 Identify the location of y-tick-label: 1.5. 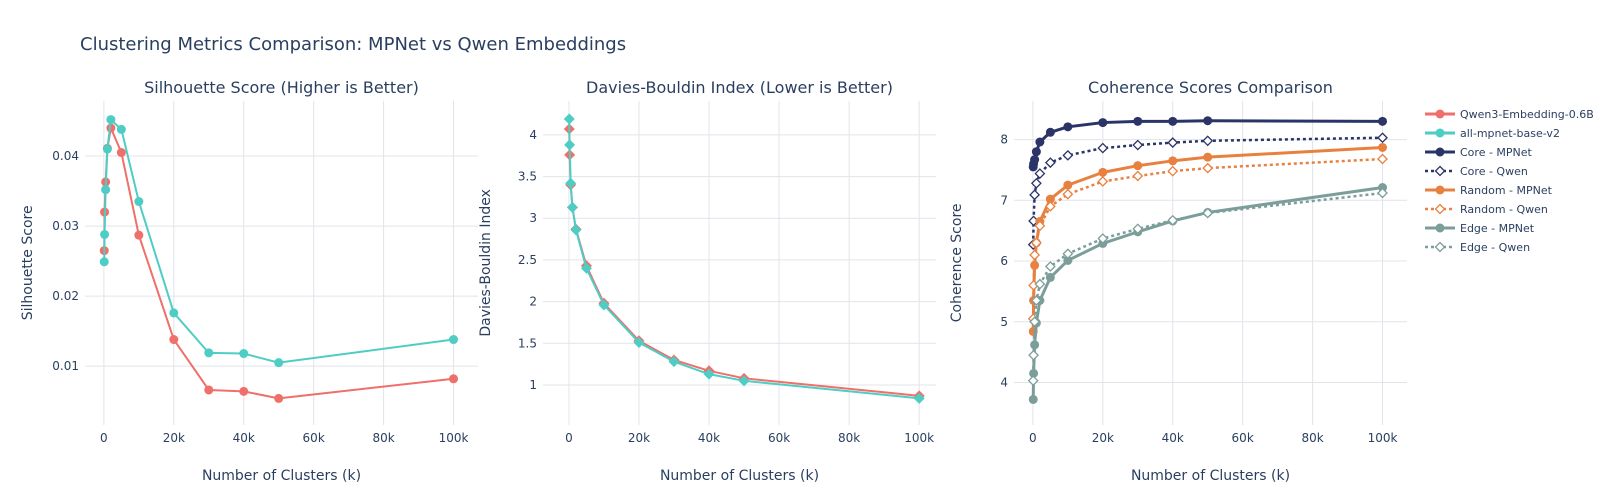
(527, 343).